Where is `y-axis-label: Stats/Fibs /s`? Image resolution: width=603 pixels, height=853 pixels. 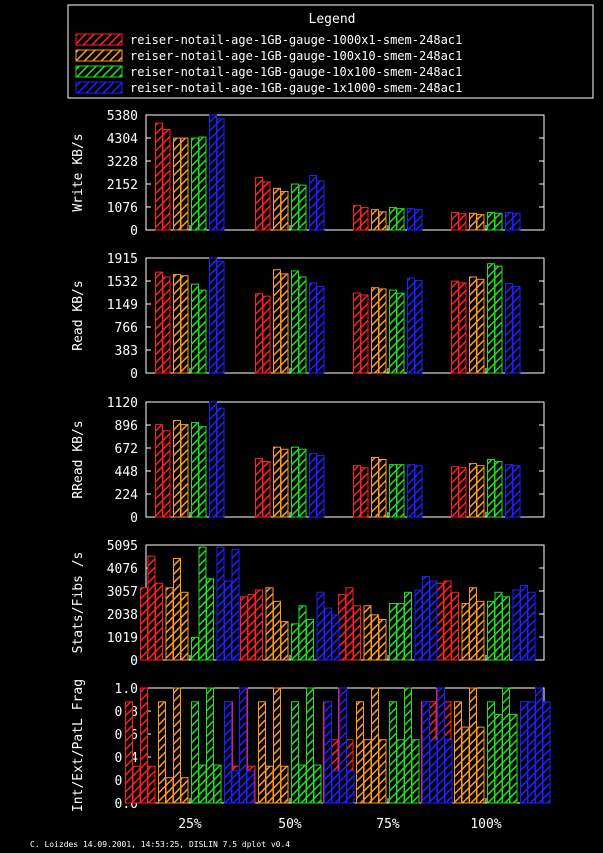 y-axis-label: Stats/Fibs /s is located at coordinates (78, 603).